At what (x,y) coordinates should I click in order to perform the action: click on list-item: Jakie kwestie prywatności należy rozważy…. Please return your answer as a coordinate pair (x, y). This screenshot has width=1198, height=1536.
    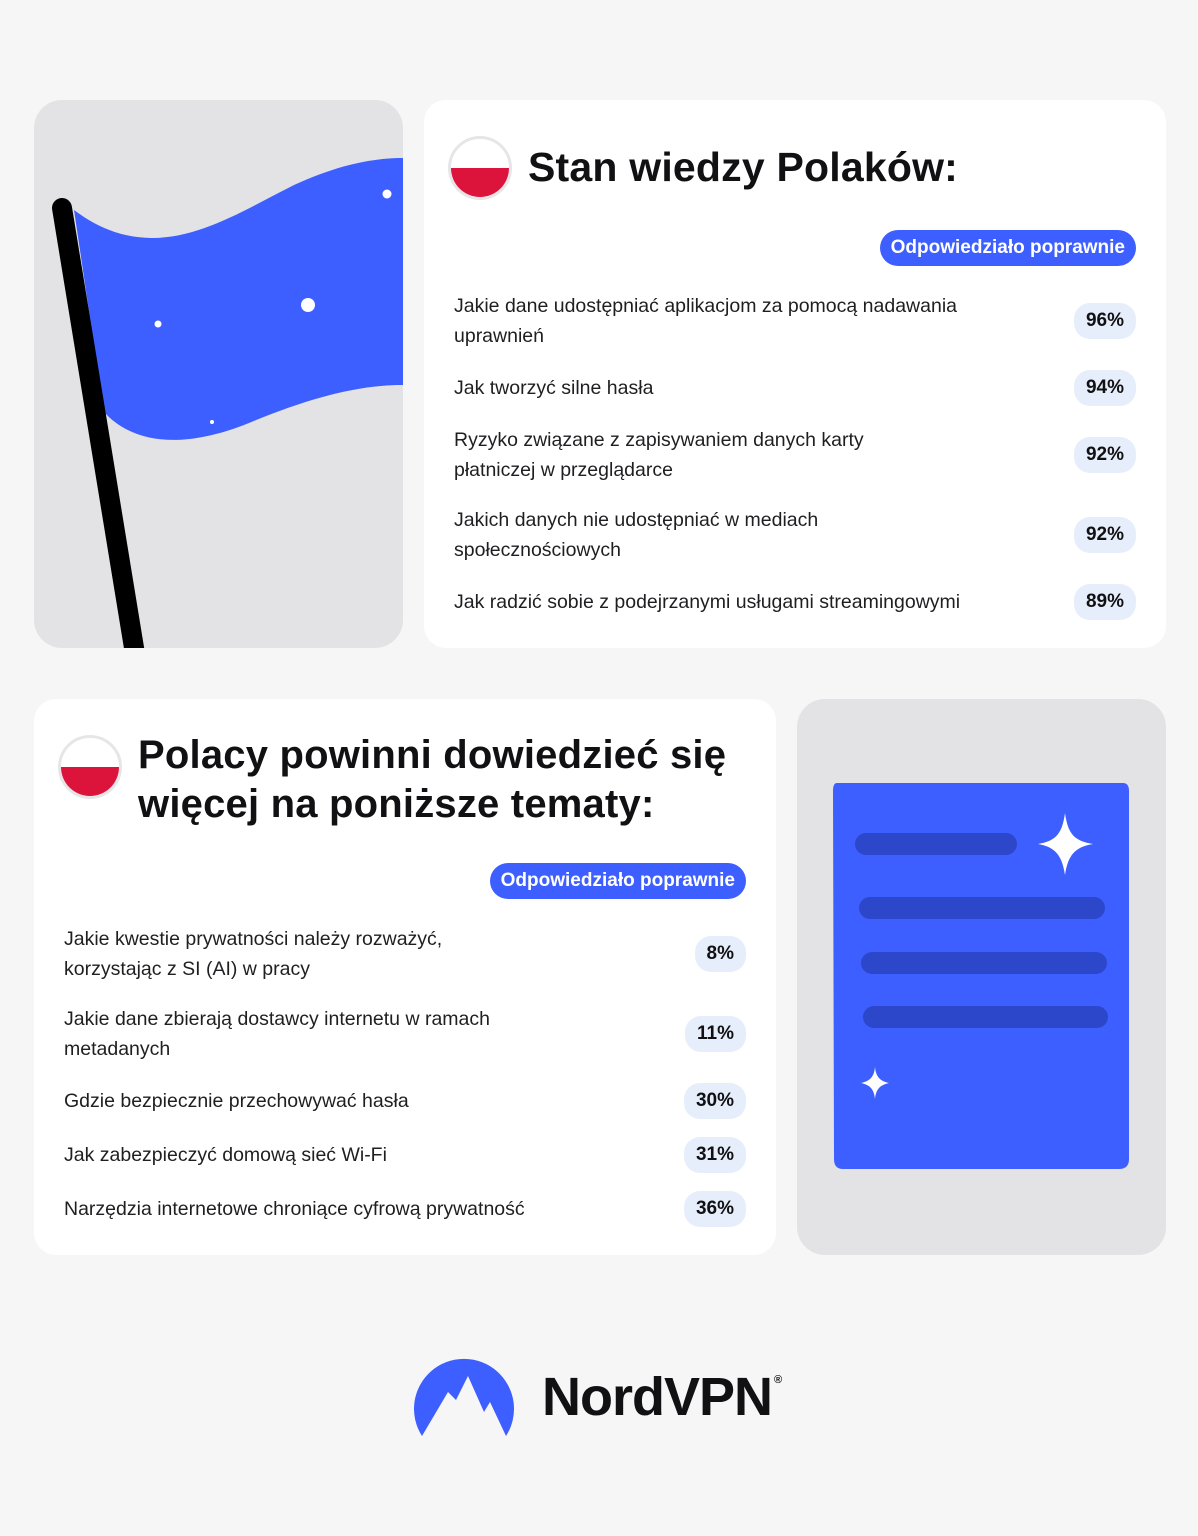
    Looking at the image, I should click on (405, 954).